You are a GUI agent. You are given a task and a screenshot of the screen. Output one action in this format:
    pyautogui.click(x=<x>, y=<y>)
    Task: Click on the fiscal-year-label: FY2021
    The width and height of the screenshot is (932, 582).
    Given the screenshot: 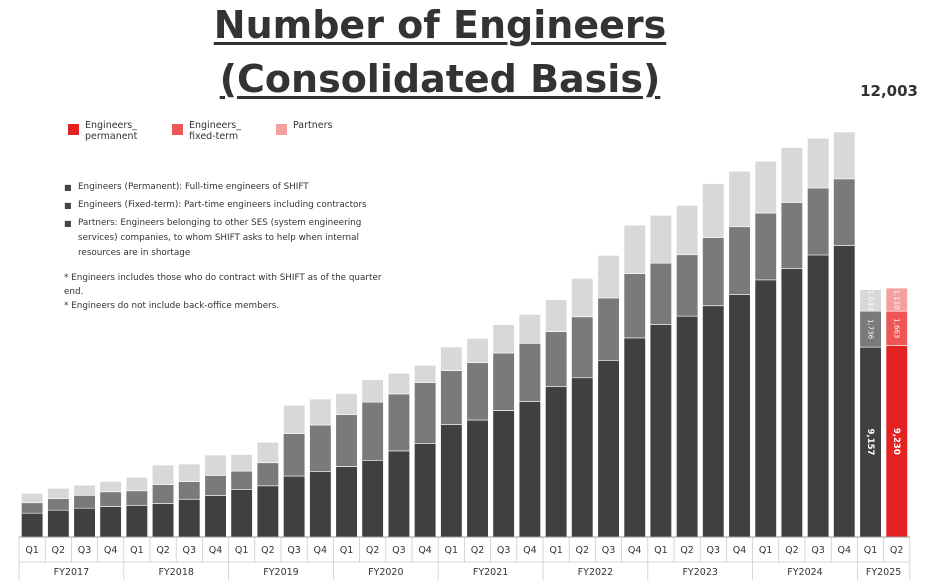 What is the action you would take?
    pyautogui.click(x=490, y=572)
    